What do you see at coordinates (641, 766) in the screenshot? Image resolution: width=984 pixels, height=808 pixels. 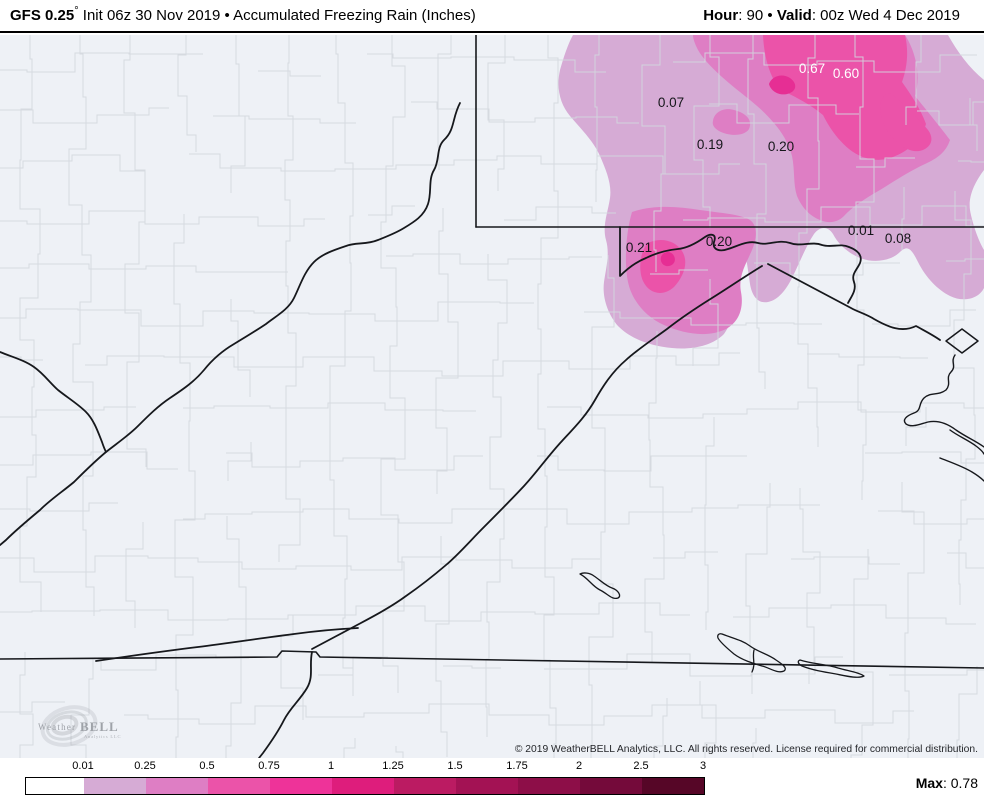 I see `legend-tick: 2.5` at bounding box center [641, 766].